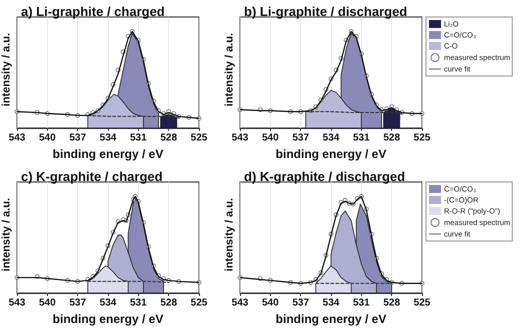 This screenshot has height=330, width=520. Describe the element at coordinates (92, 176) in the screenshot. I see `chart-title: c) K-graphite / charged` at that location.